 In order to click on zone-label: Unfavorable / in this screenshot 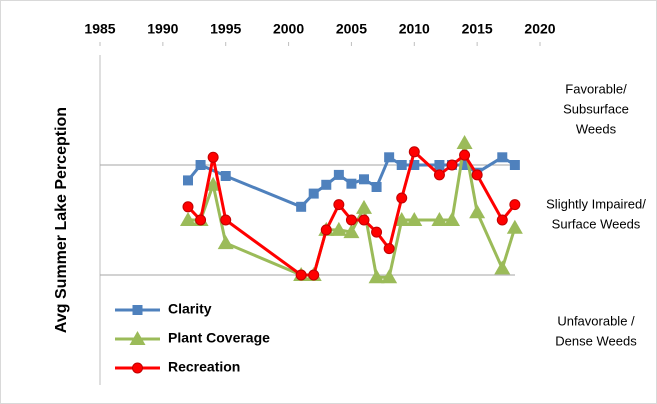, I will do `click(596, 320)`.